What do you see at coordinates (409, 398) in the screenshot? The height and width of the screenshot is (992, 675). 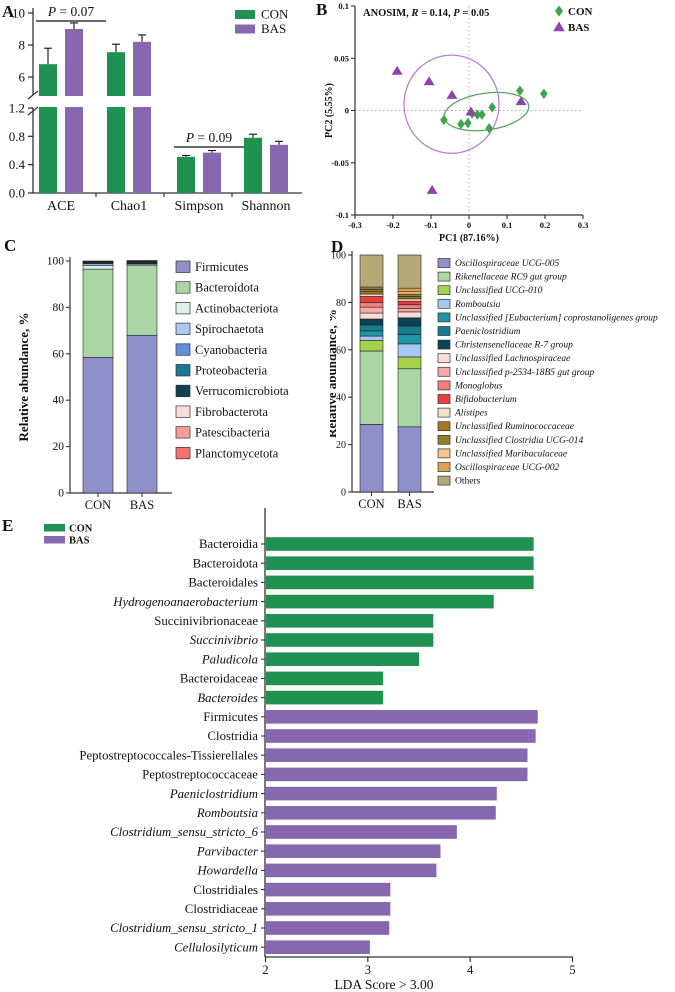 I see `stack-segment-BAS-Rikenellaceae RC9 gut group` at bounding box center [409, 398].